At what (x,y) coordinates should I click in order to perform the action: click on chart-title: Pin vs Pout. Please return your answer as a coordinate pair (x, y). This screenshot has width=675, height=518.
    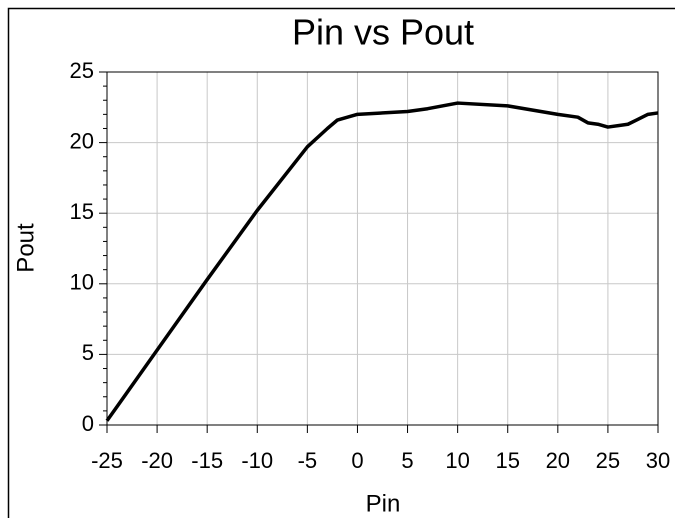
    Looking at the image, I should click on (383, 32).